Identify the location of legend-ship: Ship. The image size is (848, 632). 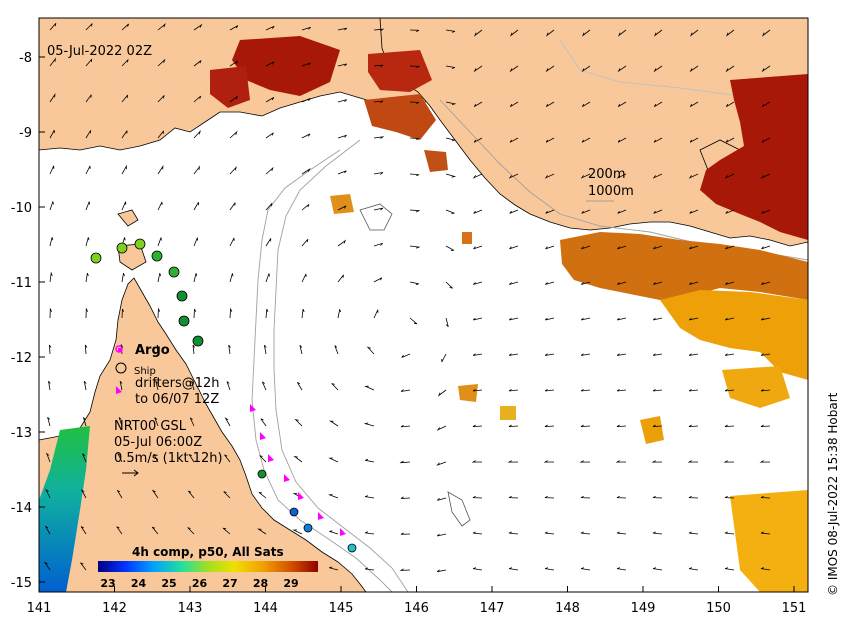
(145, 371).